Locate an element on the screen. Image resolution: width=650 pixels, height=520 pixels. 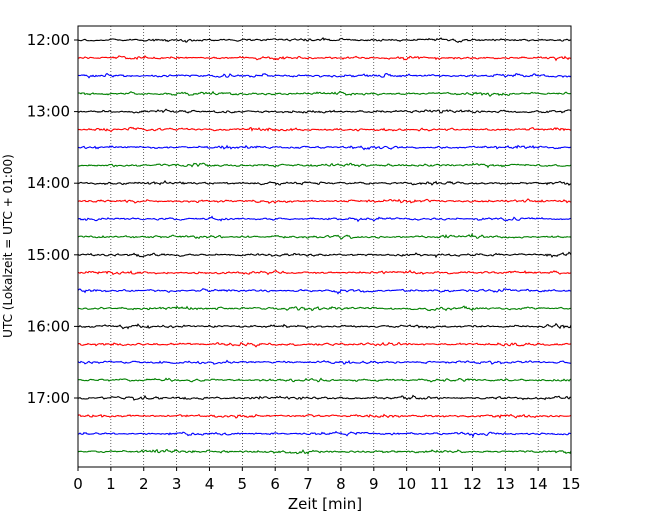
y-tick-label: 15:00 is located at coordinates (48, 255).